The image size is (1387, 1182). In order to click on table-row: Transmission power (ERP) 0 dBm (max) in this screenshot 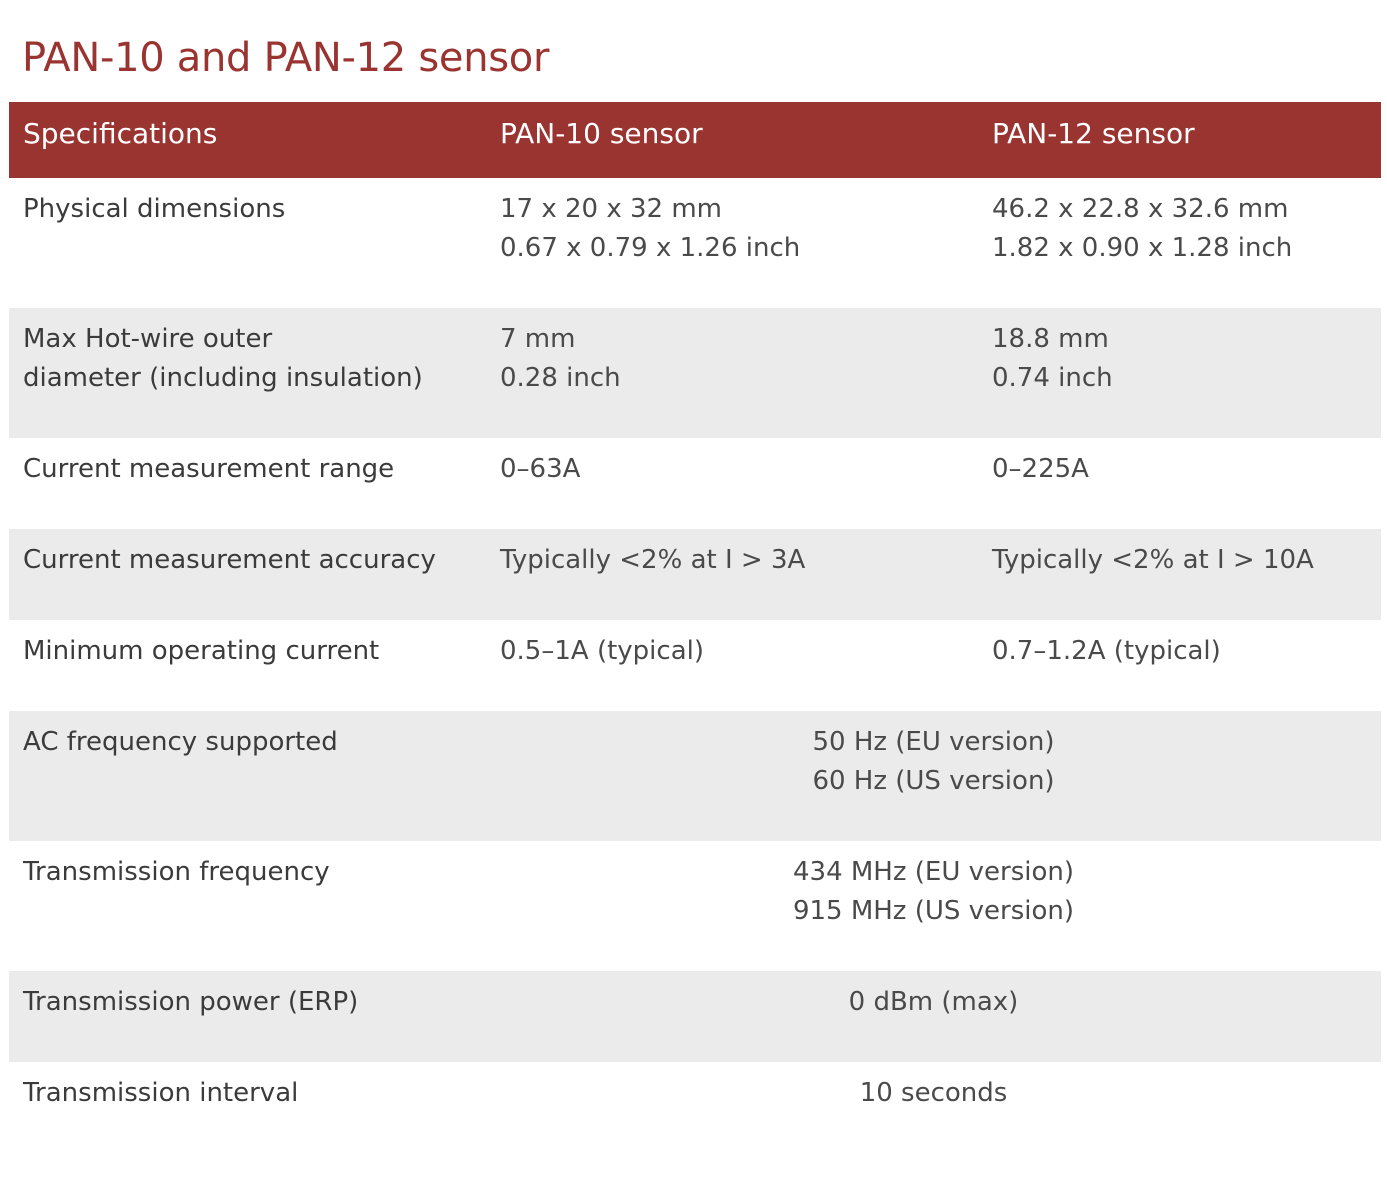, I will do `click(695, 1016)`.